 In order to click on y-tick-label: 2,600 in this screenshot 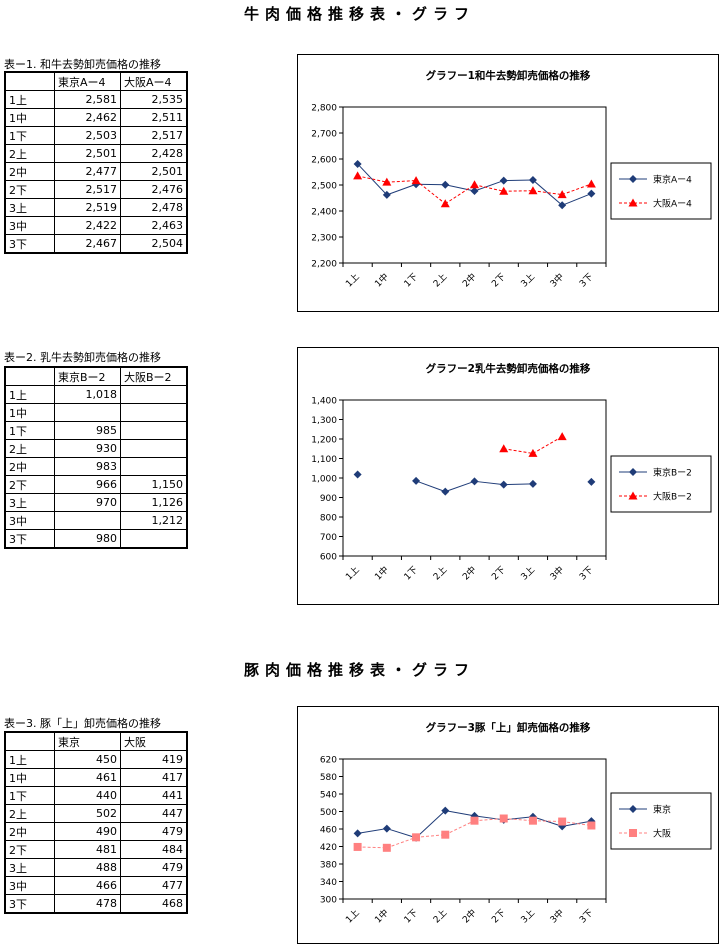, I will do `click(324, 161)`.